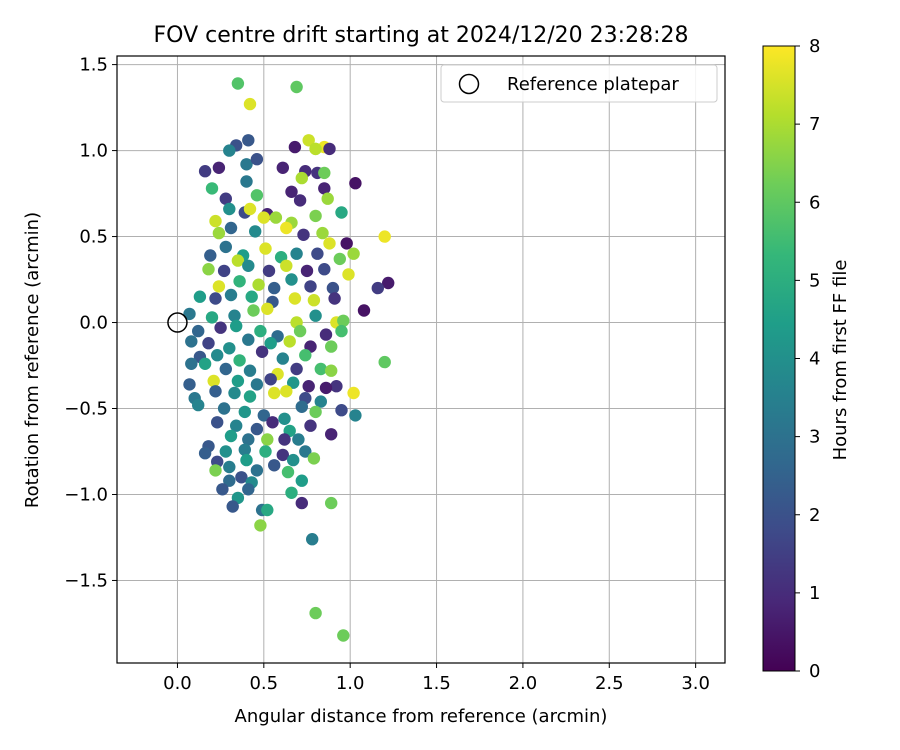 The width and height of the screenshot is (900, 750). Describe the element at coordinates (814, 359) in the screenshot. I see `colorbar-tick-label-4: 4` at that location.